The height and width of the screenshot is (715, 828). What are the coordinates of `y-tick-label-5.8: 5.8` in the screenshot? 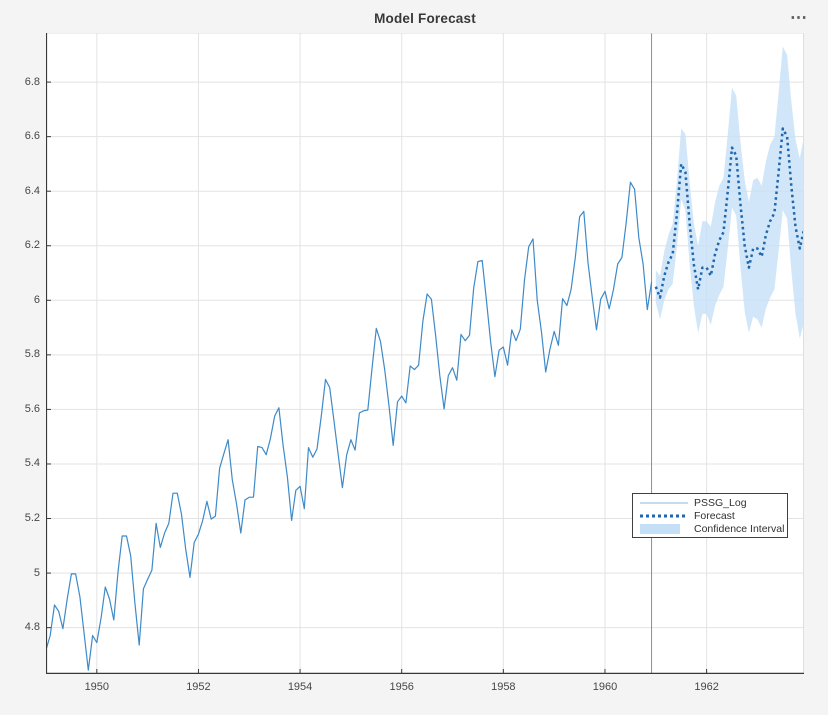 It's located at (32, 354).